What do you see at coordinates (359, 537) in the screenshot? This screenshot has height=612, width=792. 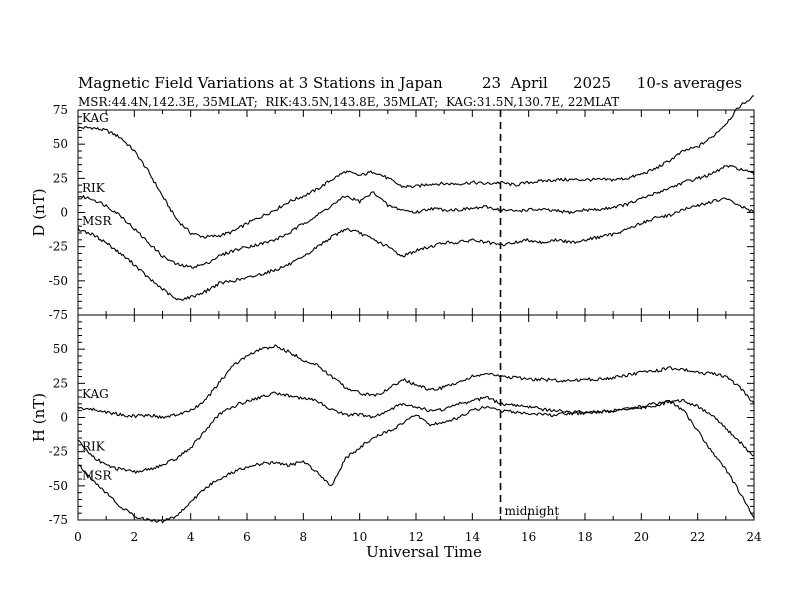 I see `x-tick-label: 10` at bounding box center [359, 537].